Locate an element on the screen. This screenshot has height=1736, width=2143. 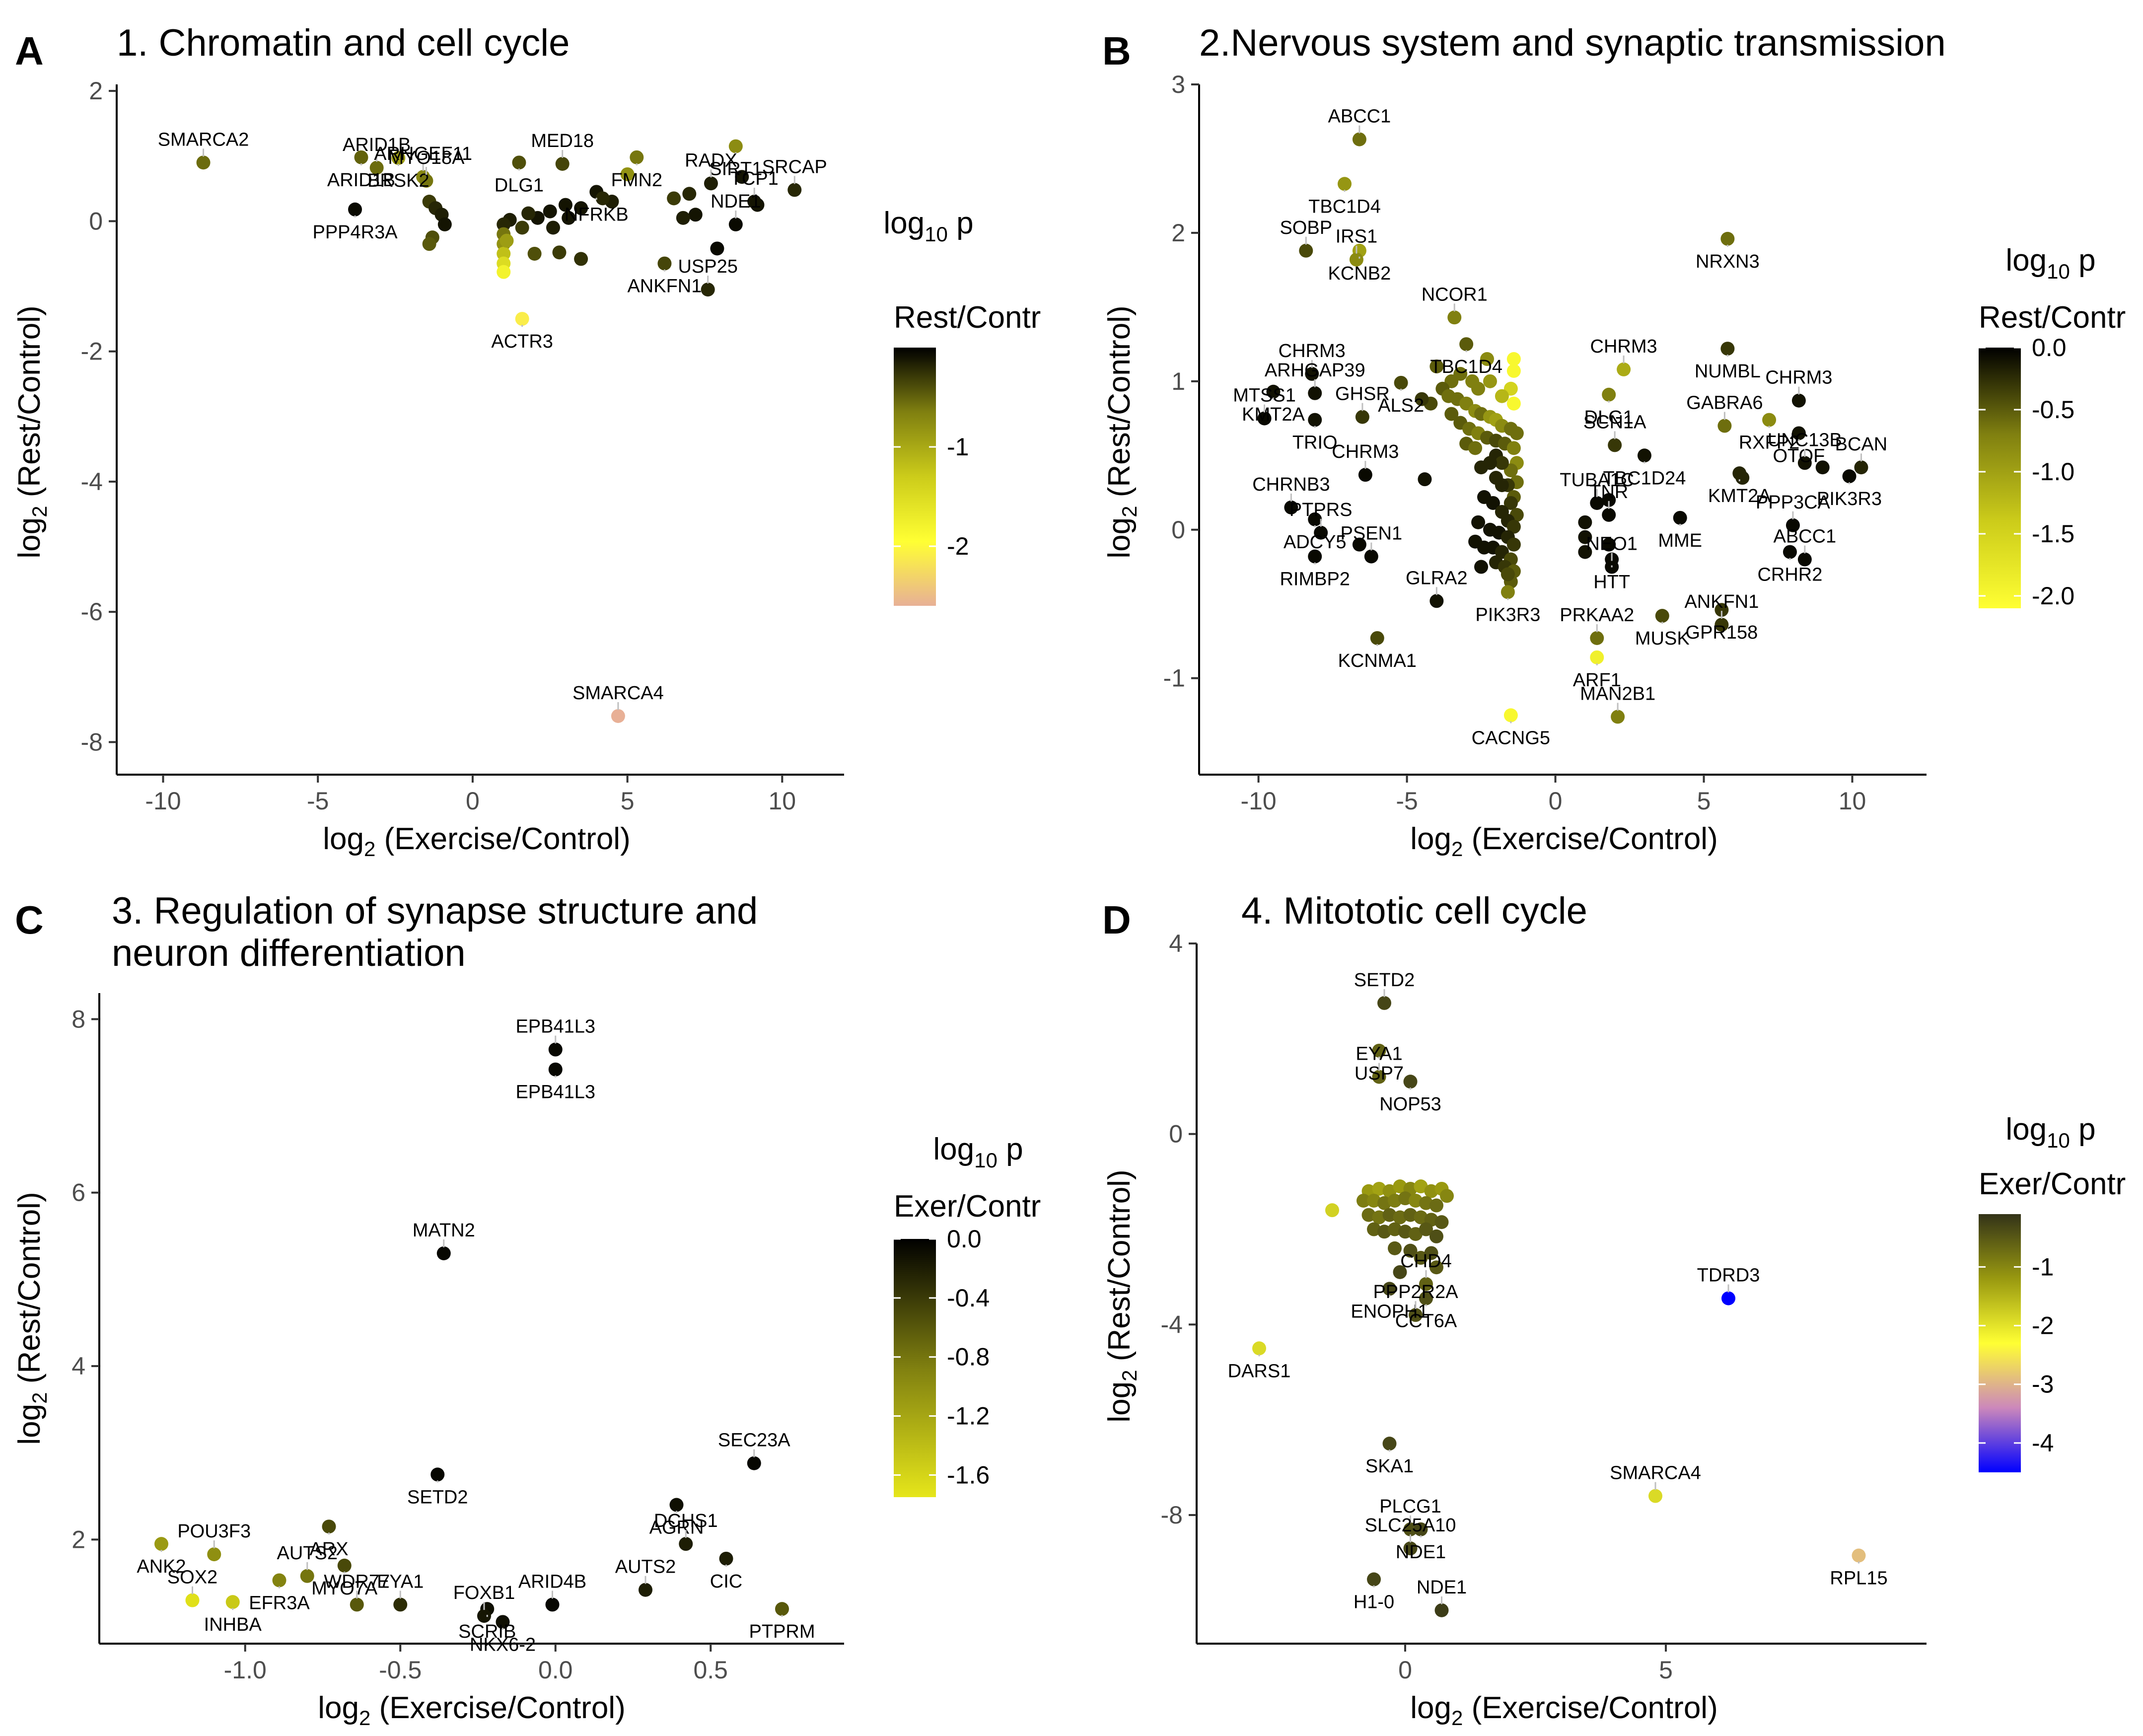
point-label: GLRA2 is located at coordinates (1437, 578).